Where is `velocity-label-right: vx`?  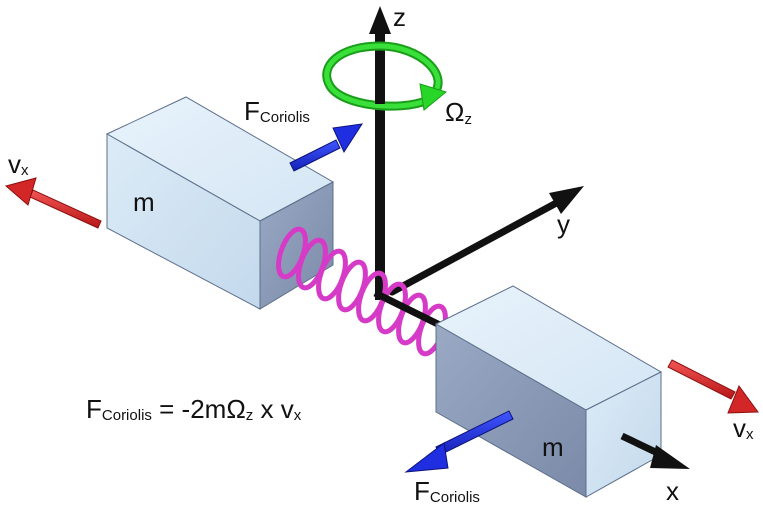 velocity-label-right: vx is located at coordinates (743, 428).